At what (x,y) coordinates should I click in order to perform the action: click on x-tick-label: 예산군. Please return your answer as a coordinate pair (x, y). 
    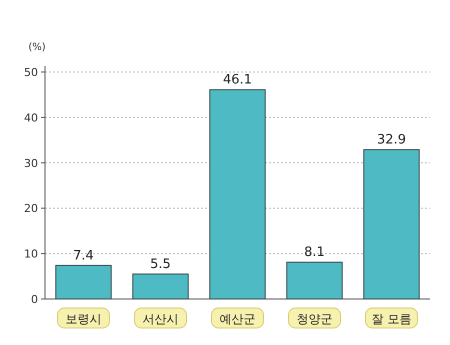
    Looking at the image, I should click on (238, 319).